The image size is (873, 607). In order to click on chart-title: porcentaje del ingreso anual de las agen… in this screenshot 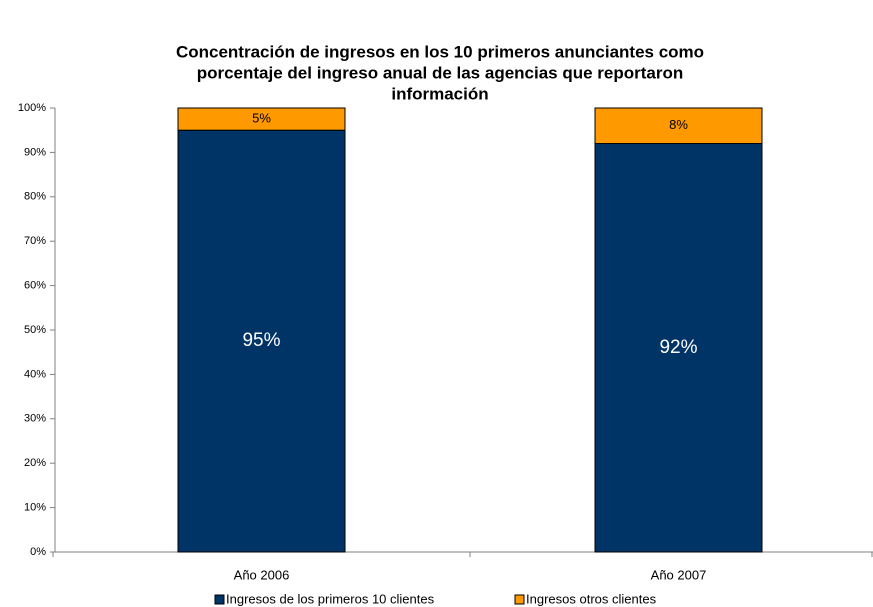, I will do `click(440, 72)`.